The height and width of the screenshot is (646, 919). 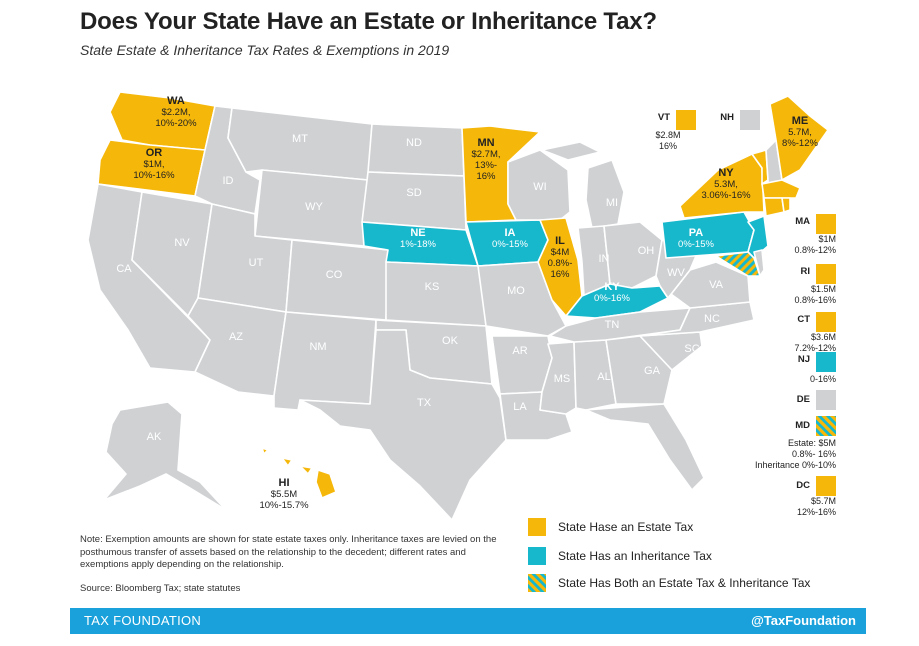 What do you see at coordinates (236, 337) in the screenshot?
I see `state-label-az: AZ` at bounding box center [236, 337].